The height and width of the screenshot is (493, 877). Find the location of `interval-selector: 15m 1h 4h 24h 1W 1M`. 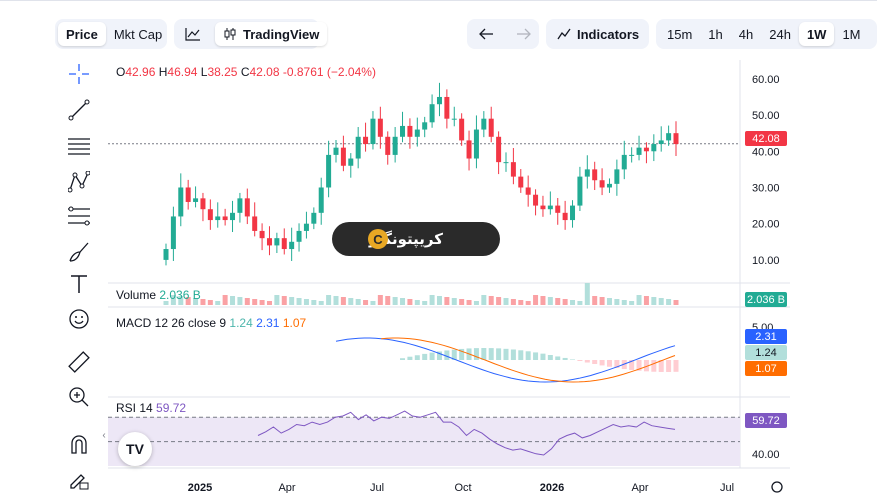

interval-selector: 15m 1h 4h 24h 1W 1M is located at coordinates (766, 34).